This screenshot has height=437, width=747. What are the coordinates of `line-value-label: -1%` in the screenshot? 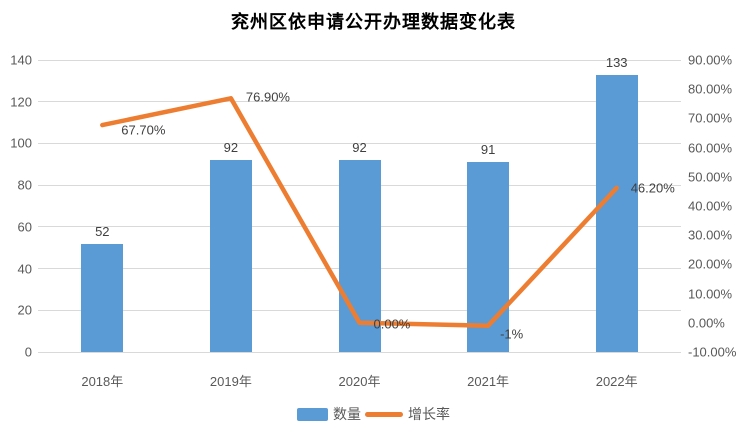 It's located at (512, 334).